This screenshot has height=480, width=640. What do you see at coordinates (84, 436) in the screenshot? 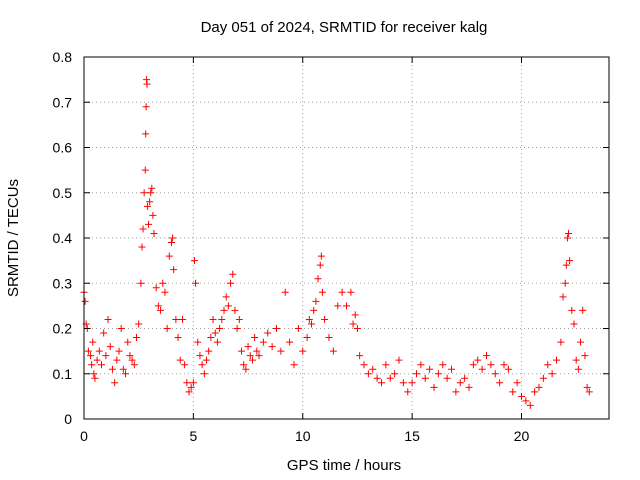
I see `x-tick-label: 0` at bounding box center [84, 436].